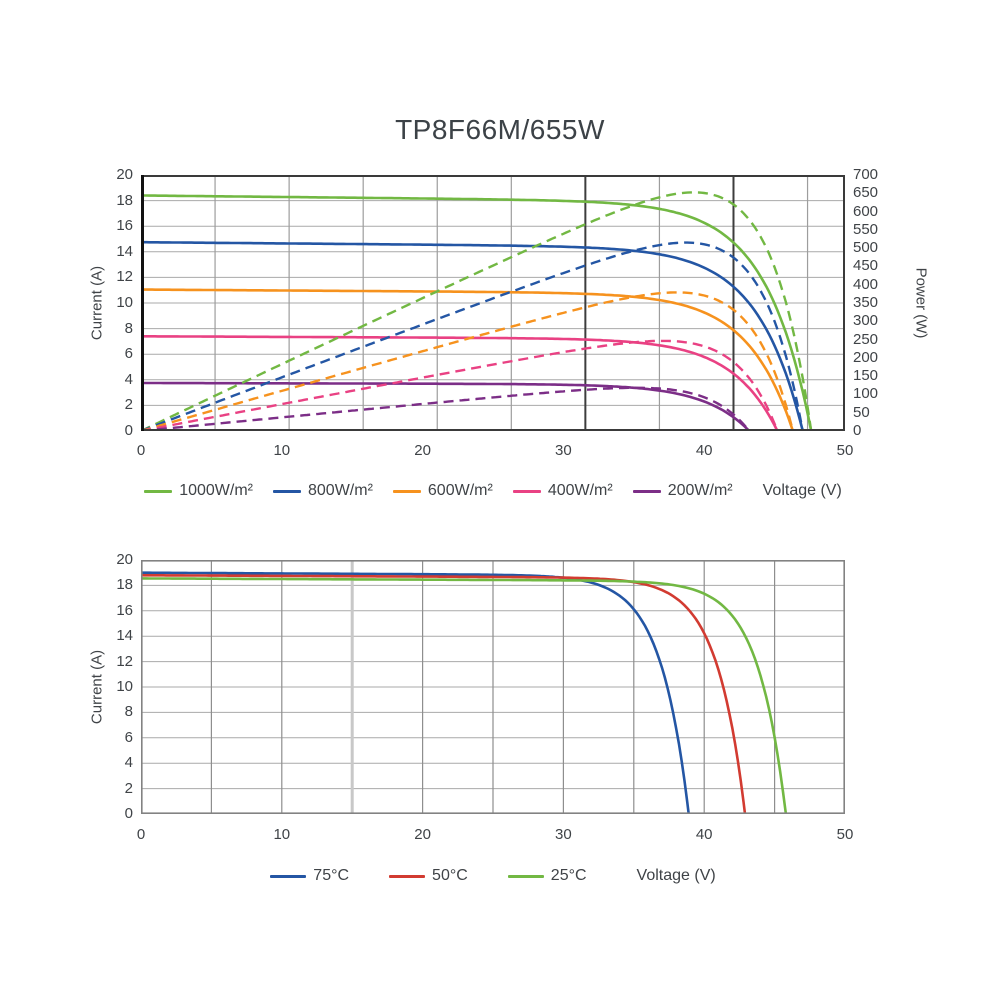  What do you see at coordinates (216, 490) in the screenshot?
I see `legend-label: 1000W/m²` at bounding box center [216, 490].